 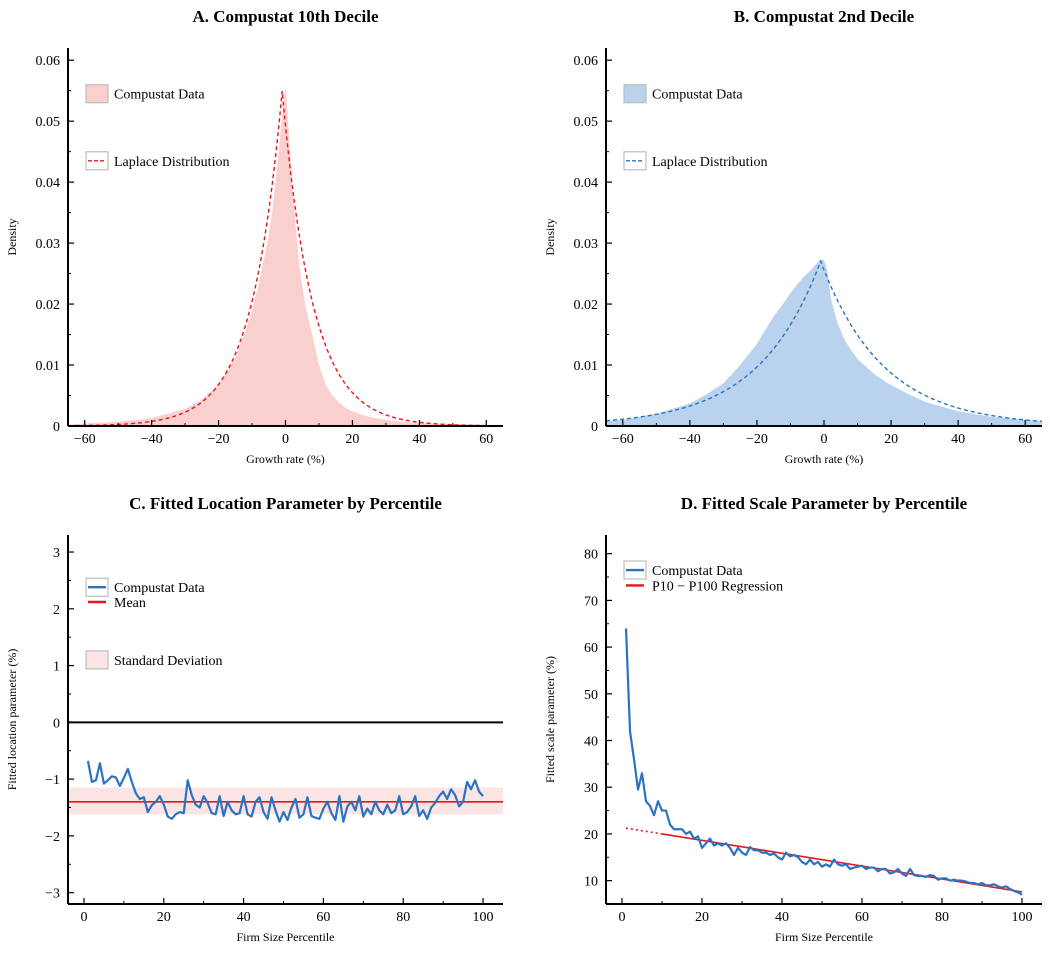 I want to click on y-tick-label: 3, so click(x=56, y=553).